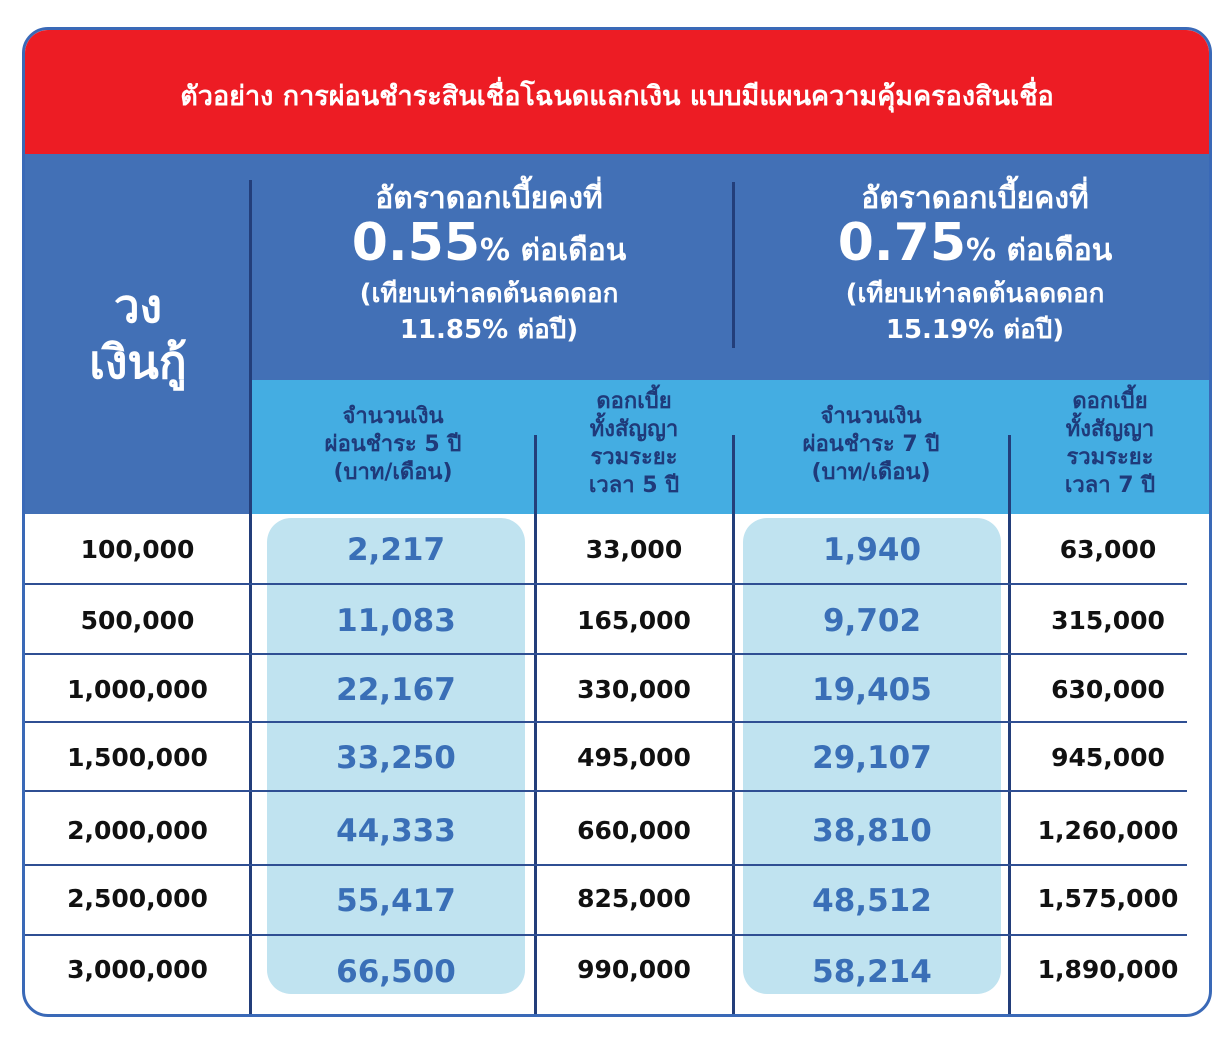 Image resolution: width=1230 pixels, height=1047 pixels. I want to click on plan-2-rate-unit: % ต่อเดือน, so click(1039, 250).